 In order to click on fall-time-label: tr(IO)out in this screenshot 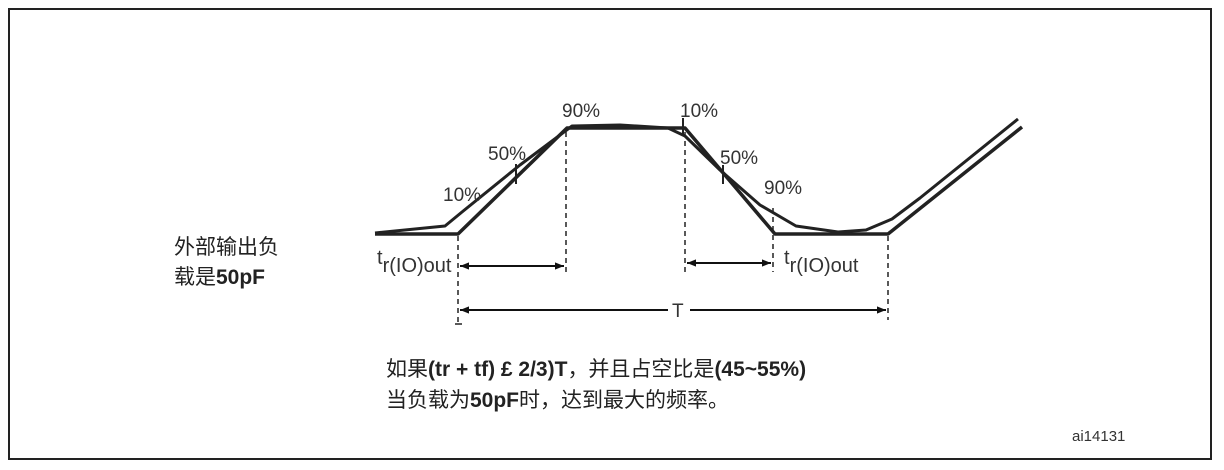, I will do `click(821, 262)`.